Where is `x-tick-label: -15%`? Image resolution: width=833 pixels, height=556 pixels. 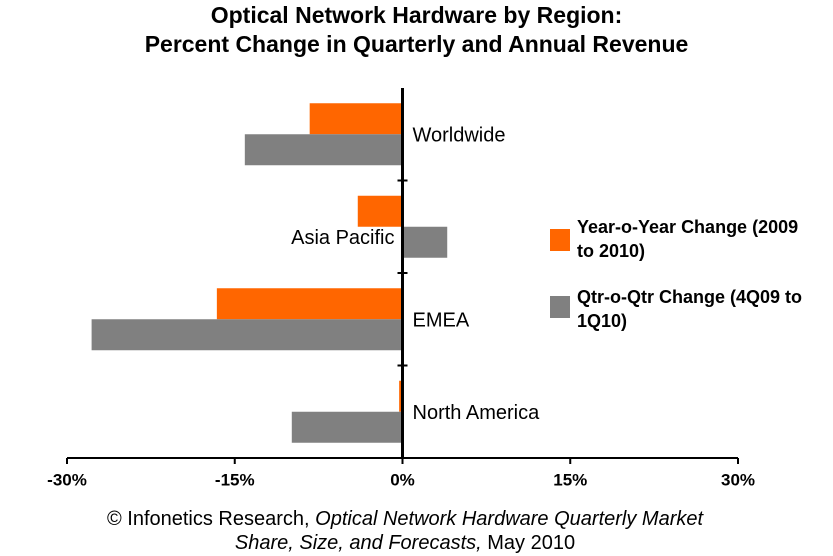
x-tick-label: -15% is located at coordinates (235, 479).